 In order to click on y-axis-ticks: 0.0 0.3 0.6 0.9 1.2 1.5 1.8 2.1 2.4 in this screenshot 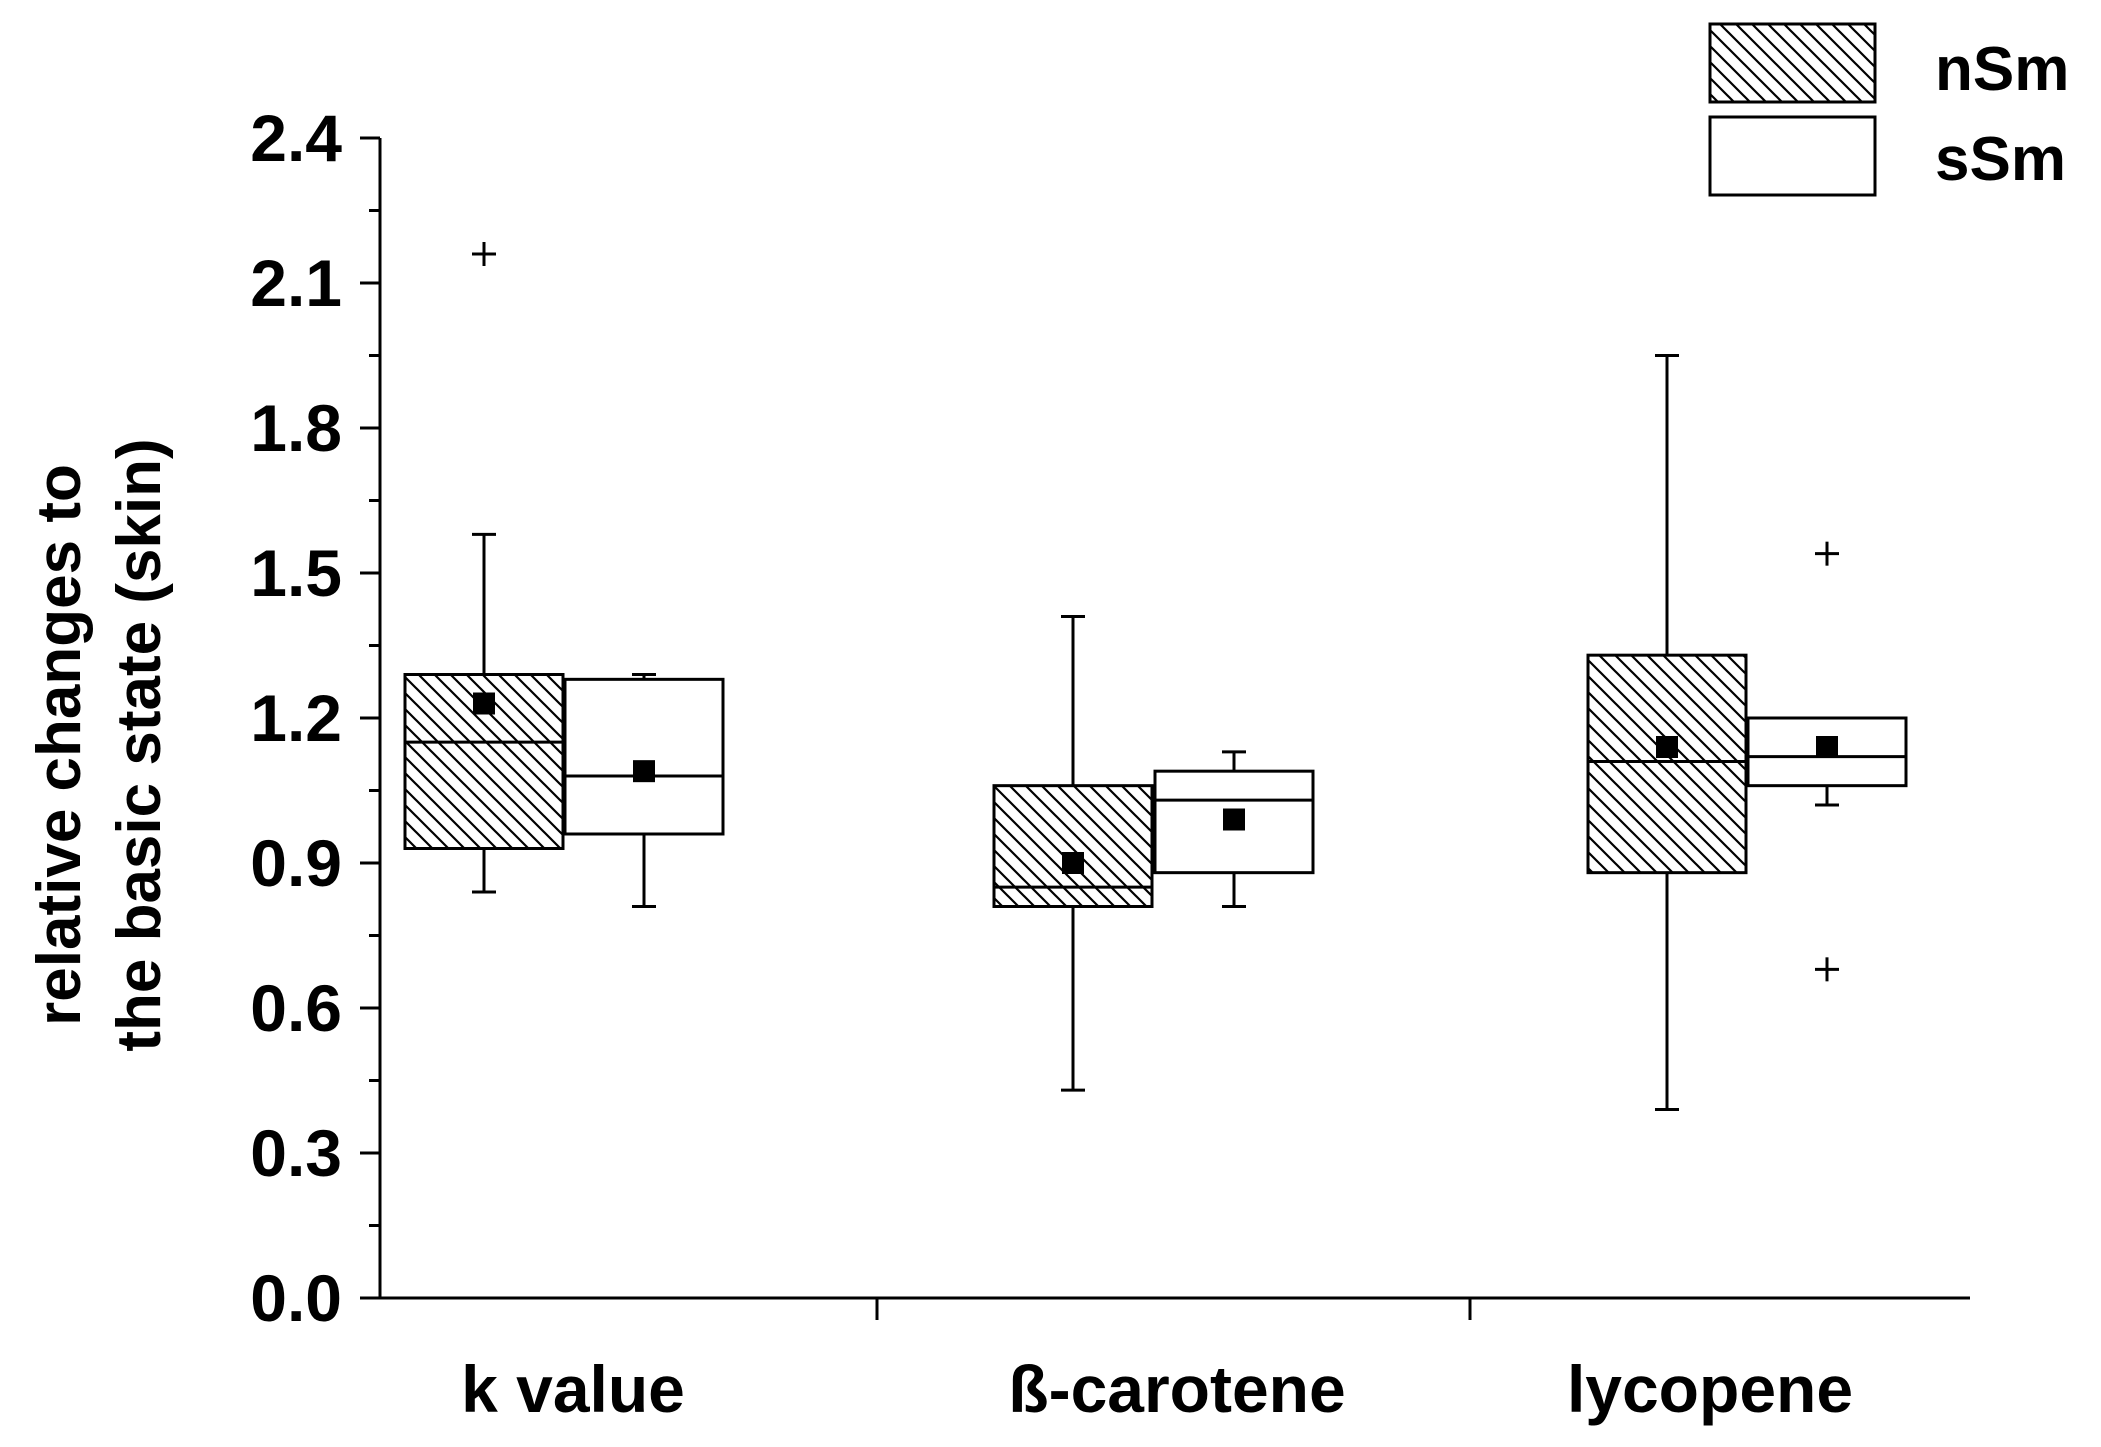, I will do `click(315, 718)`.